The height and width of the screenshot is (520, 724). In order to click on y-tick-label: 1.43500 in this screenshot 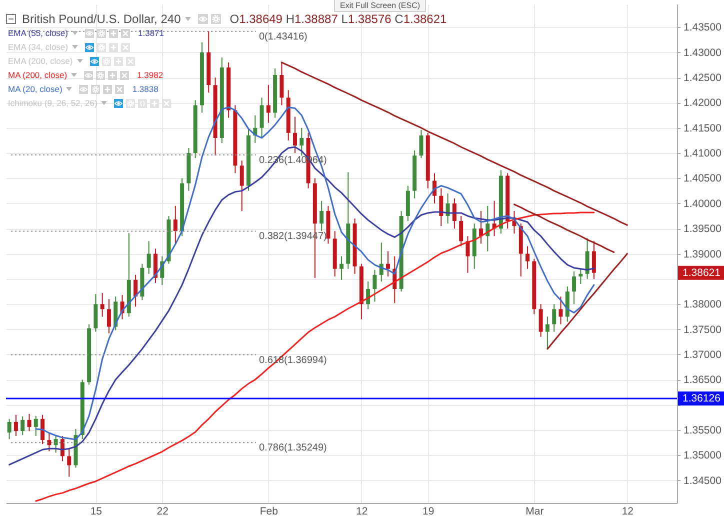, I will do `click(703, 28)`.